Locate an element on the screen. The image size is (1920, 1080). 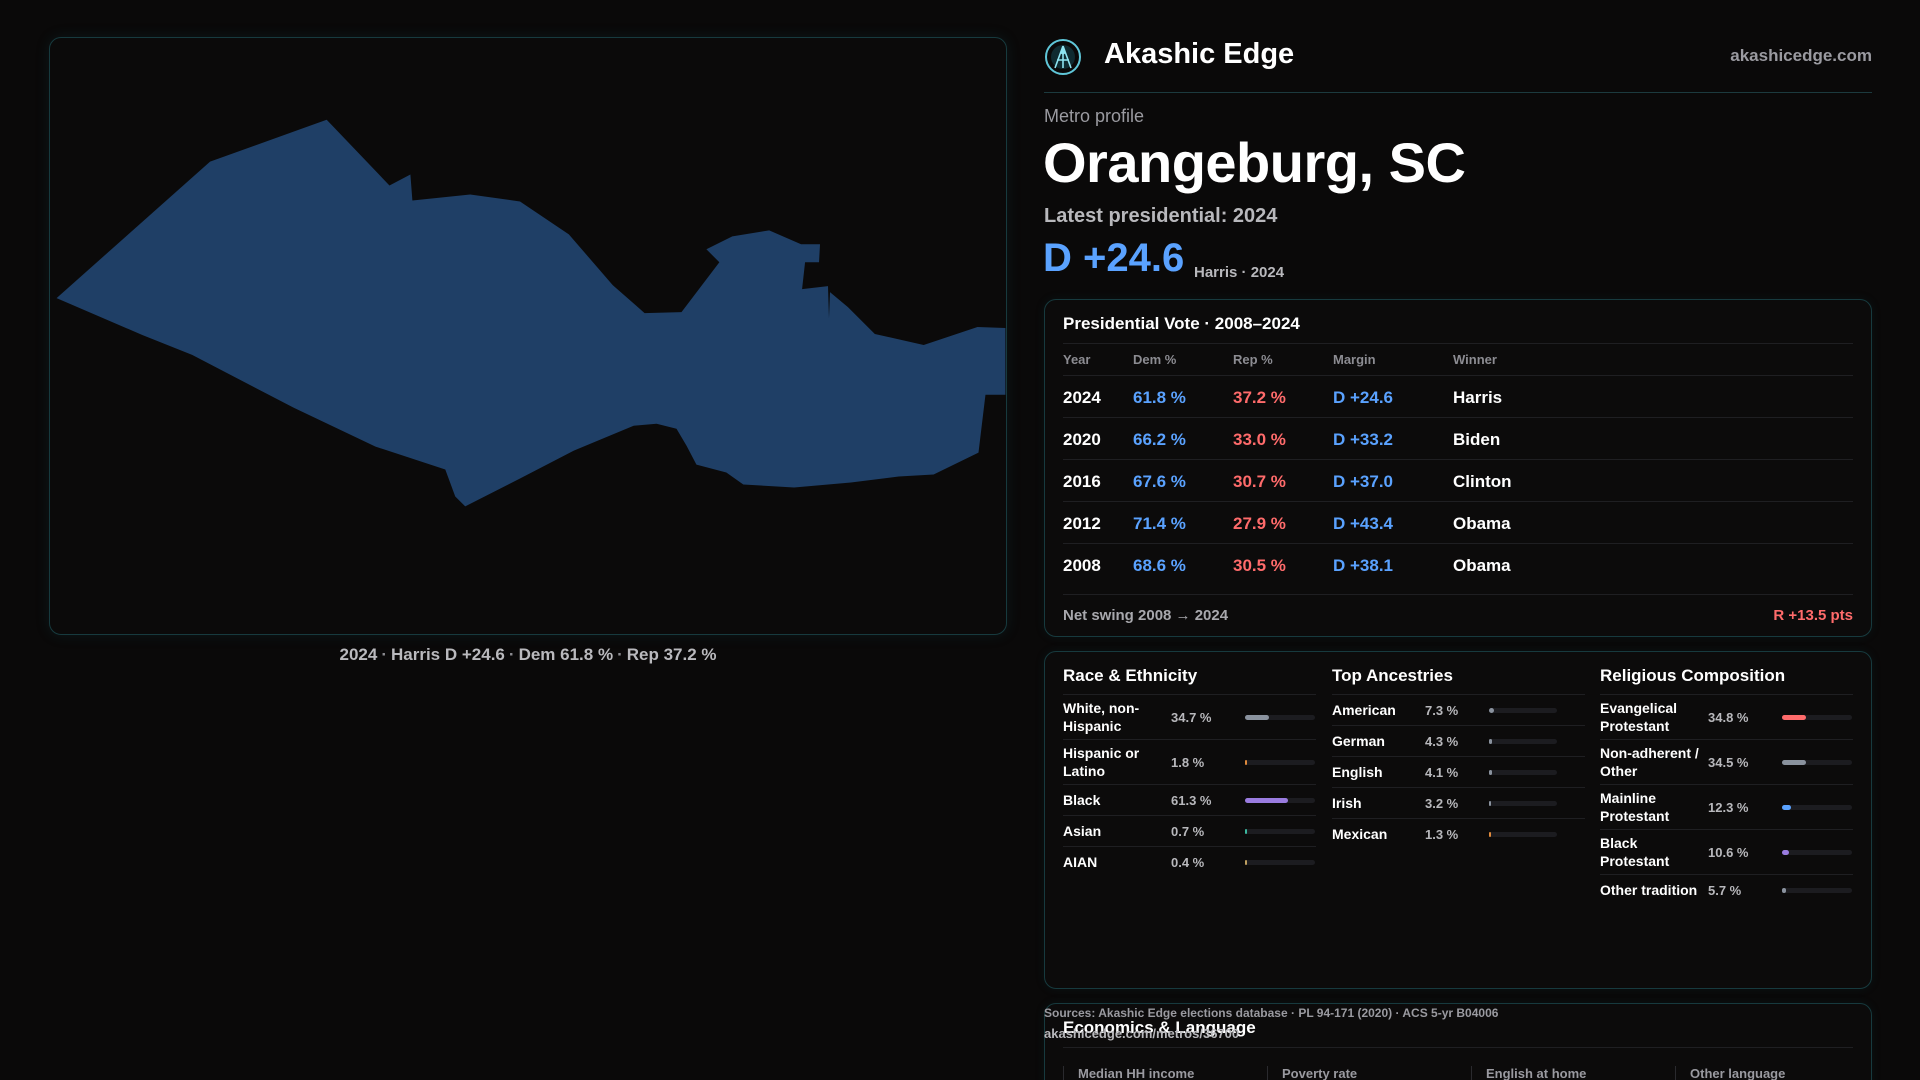
table-row: 2024 61.8 % 37.2 % D +24.6 Harris is located at coordinates (1458, 396).